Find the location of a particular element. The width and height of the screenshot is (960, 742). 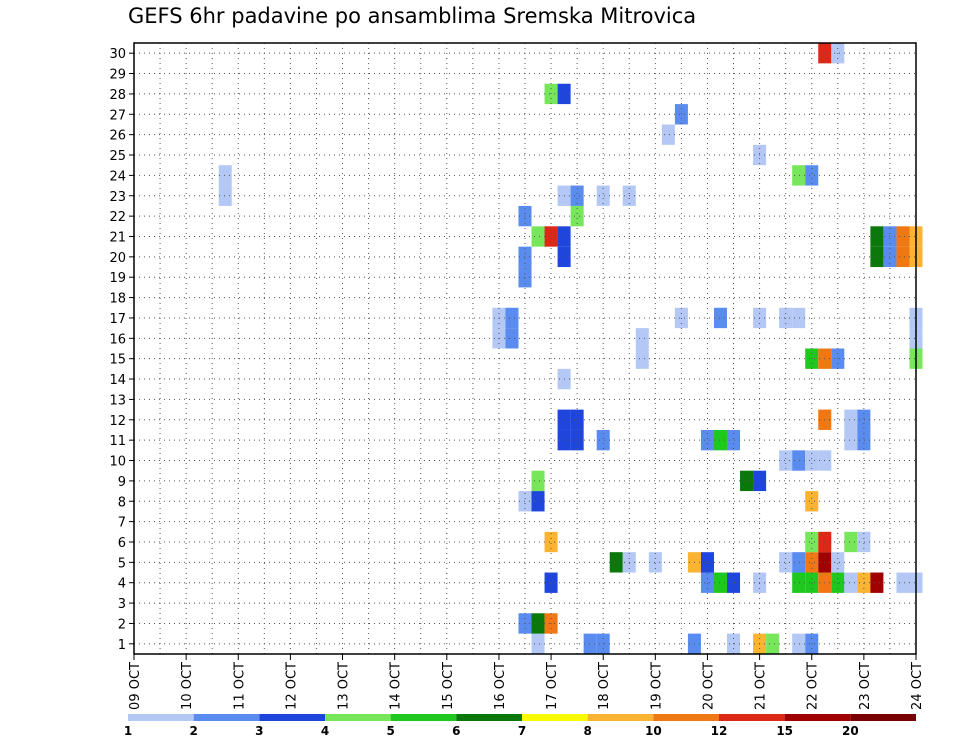

x-tick-label: 14 OCT is located at coordinates (396, 686).